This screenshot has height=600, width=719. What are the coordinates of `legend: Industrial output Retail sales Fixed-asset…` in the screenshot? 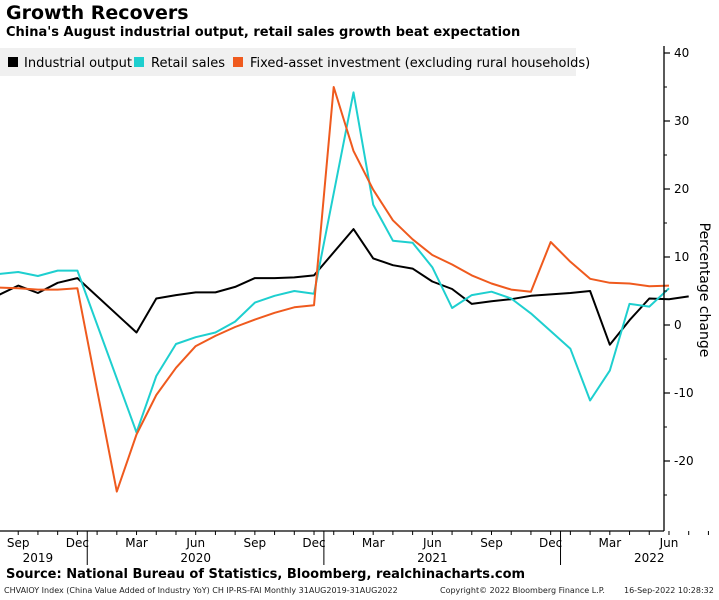 It's located at (295, 62).